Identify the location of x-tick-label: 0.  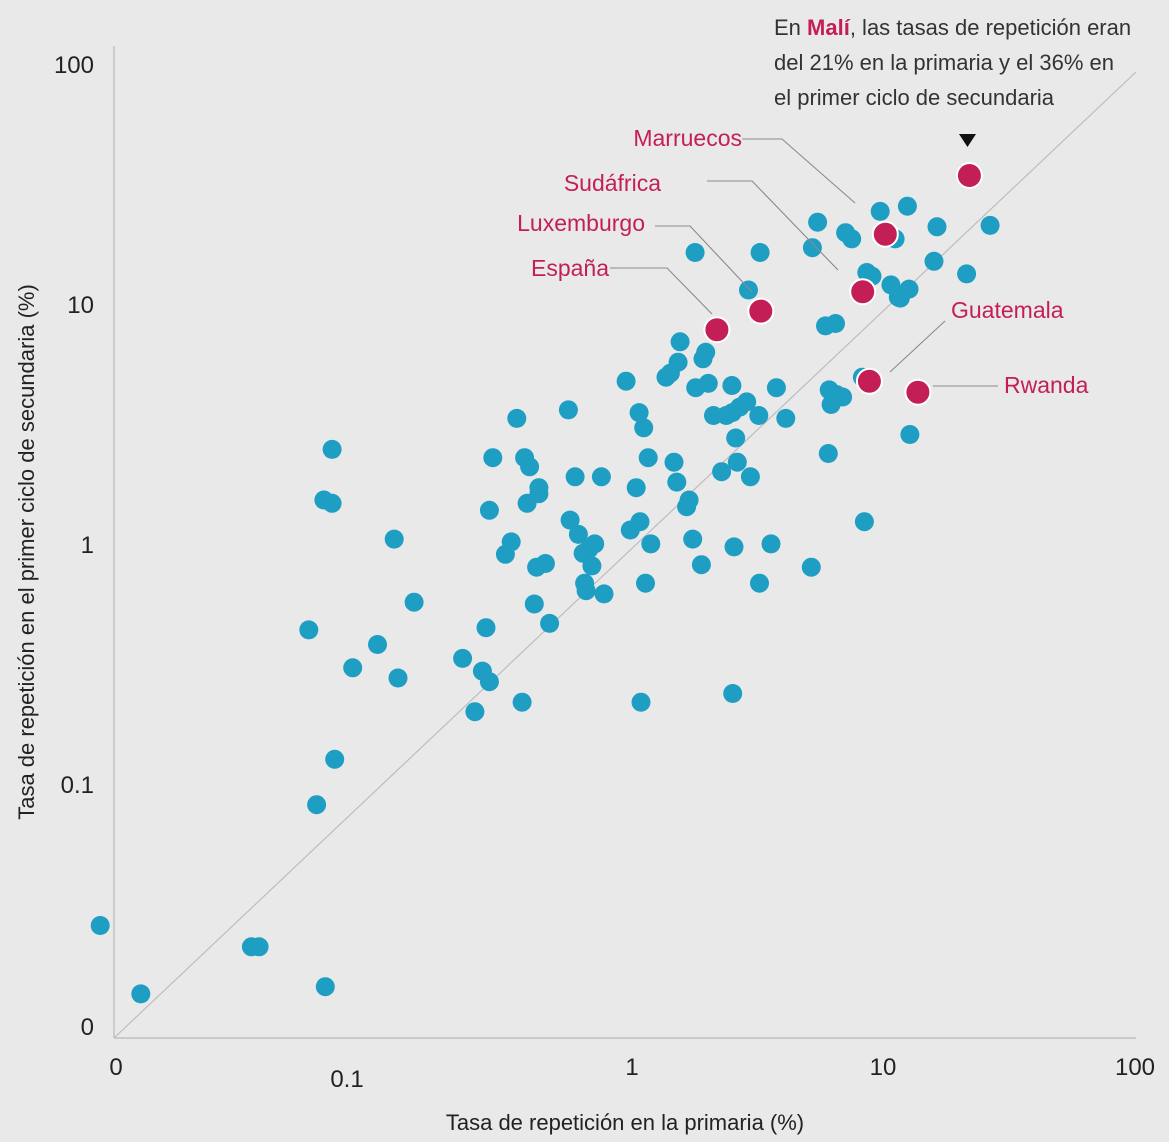
(115, 1067).